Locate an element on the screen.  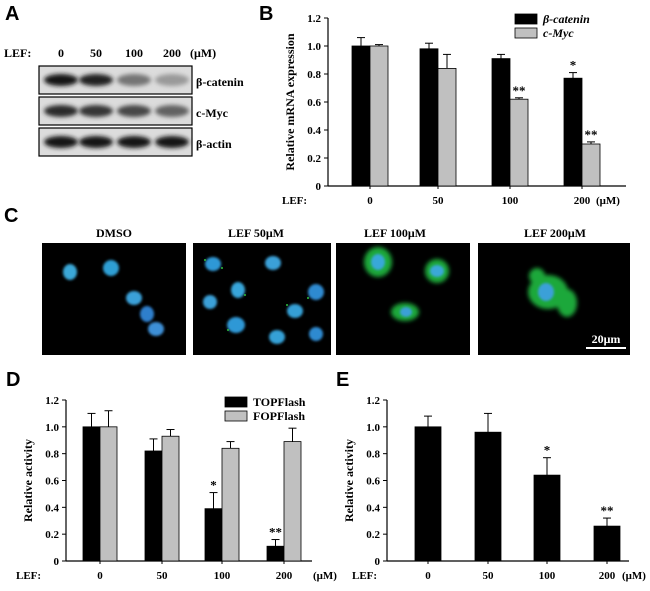
micro-title-lef100: LEF 100μM is located at coordinates (395, 233).